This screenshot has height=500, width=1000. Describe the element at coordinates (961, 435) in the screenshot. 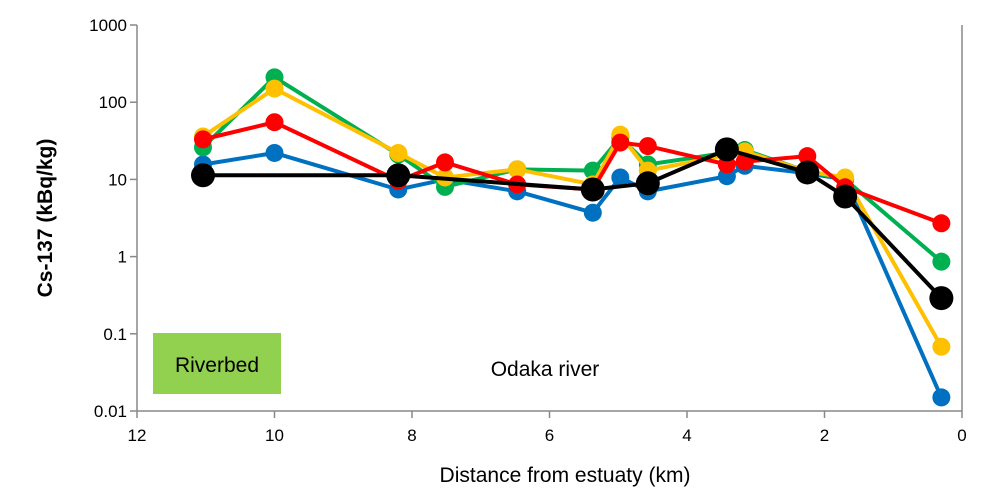

I see `x-tick-label: 0` at that location.